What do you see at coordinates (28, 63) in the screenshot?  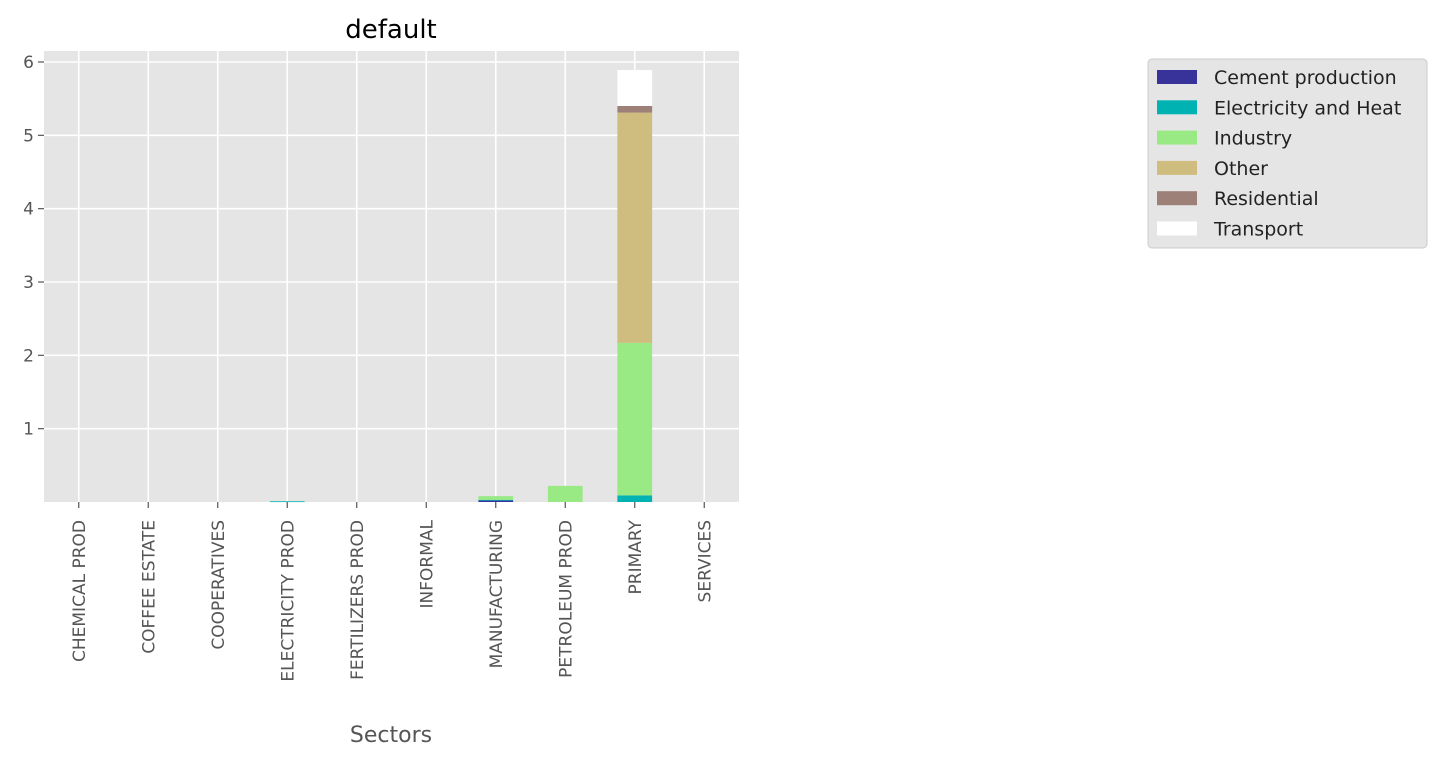 I see `y-tick-label: 6` at bounding box center [28, 63].